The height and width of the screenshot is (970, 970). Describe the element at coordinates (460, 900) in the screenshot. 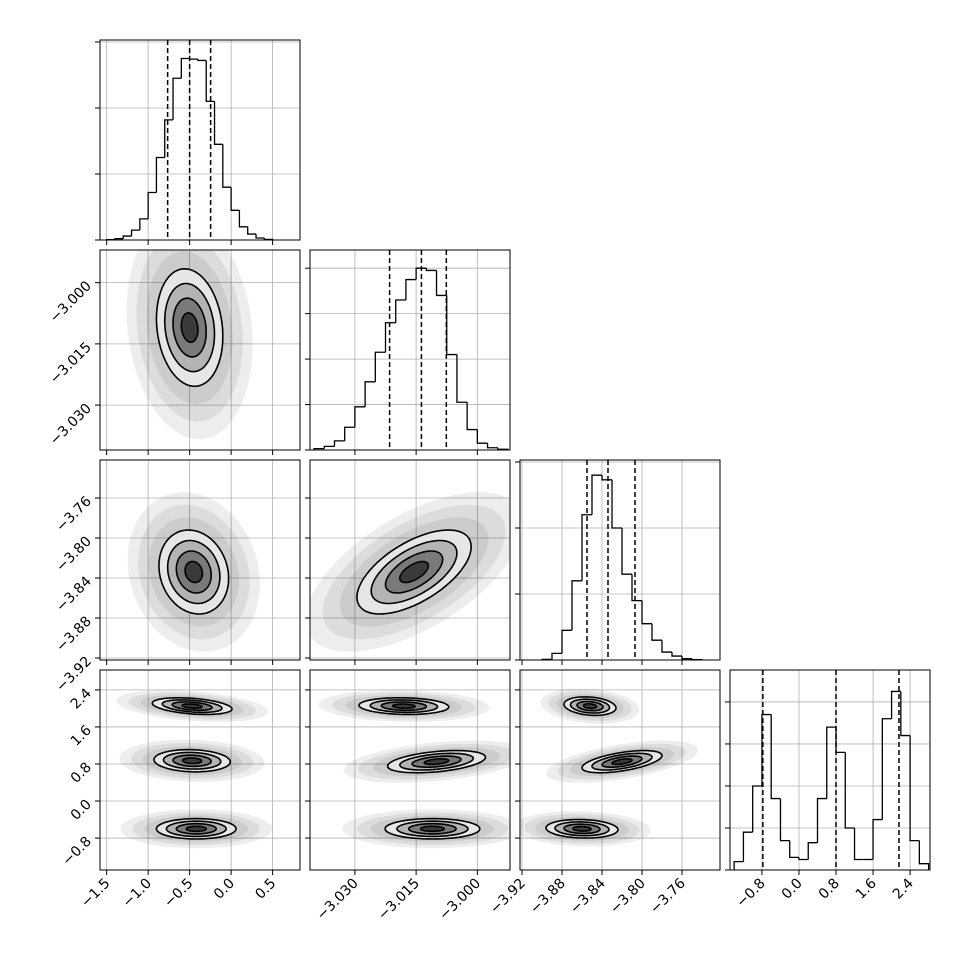

I see `x-tick-label: −3.000` at that location.